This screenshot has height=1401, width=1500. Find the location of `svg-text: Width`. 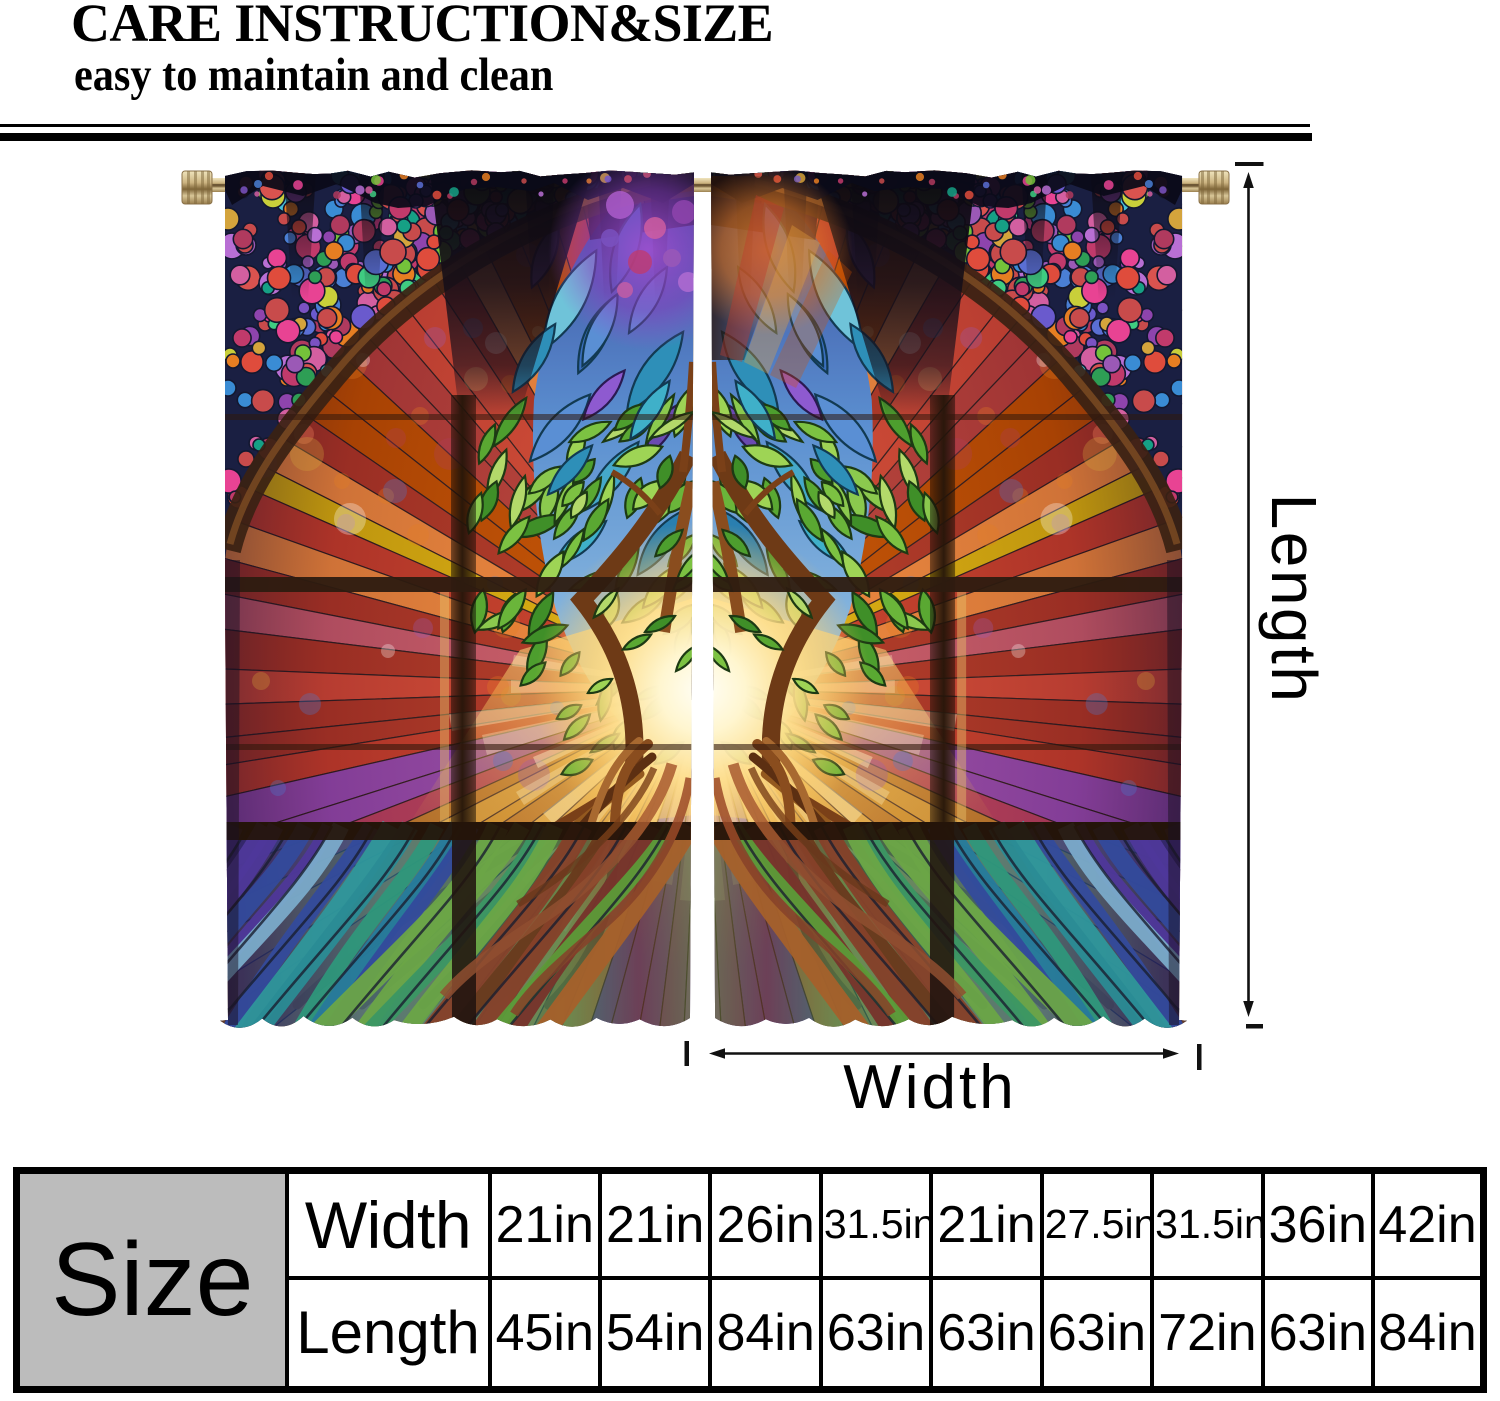

svg-text: Width is located at coordinates (929, 1087).